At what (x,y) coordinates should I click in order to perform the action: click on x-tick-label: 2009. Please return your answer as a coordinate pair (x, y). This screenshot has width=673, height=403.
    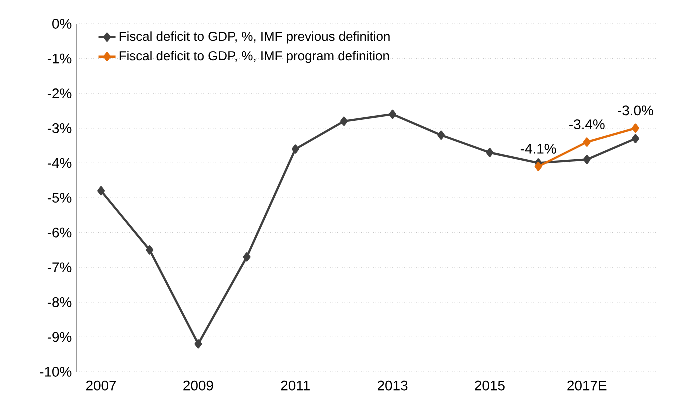
    Looking at the image, I should click on (199, 385).